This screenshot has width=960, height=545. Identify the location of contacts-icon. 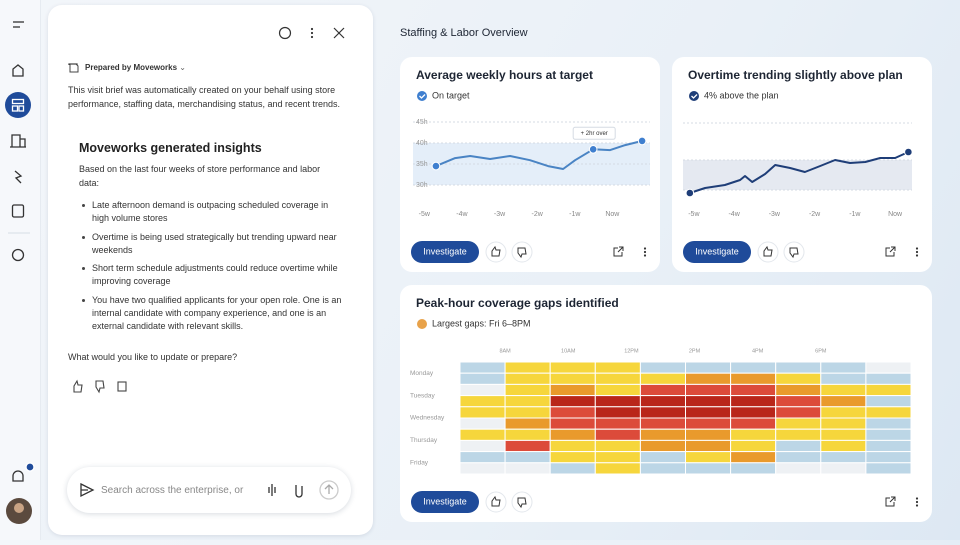
(18, 211).